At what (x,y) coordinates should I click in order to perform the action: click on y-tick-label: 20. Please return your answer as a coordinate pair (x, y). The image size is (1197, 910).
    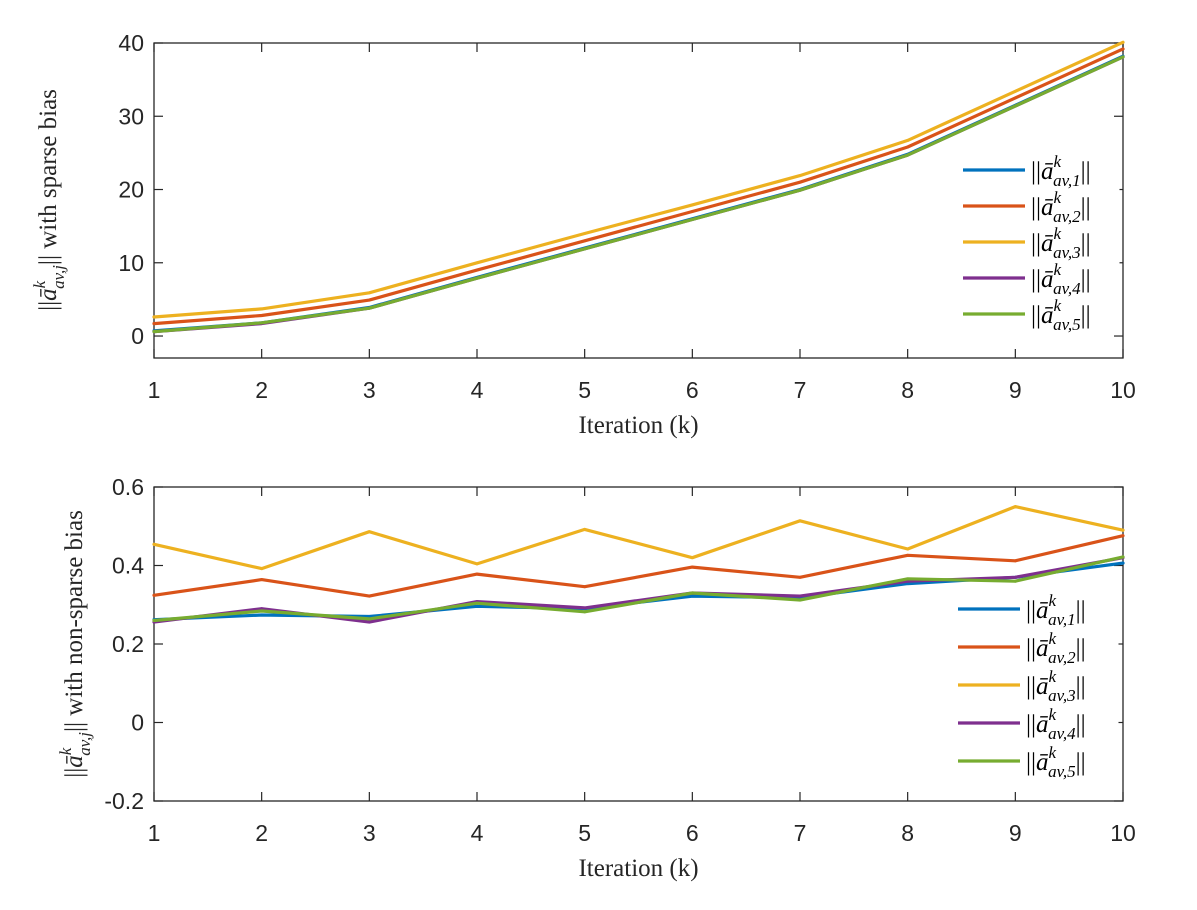
    Looking at the image, I should click on (131, 190).